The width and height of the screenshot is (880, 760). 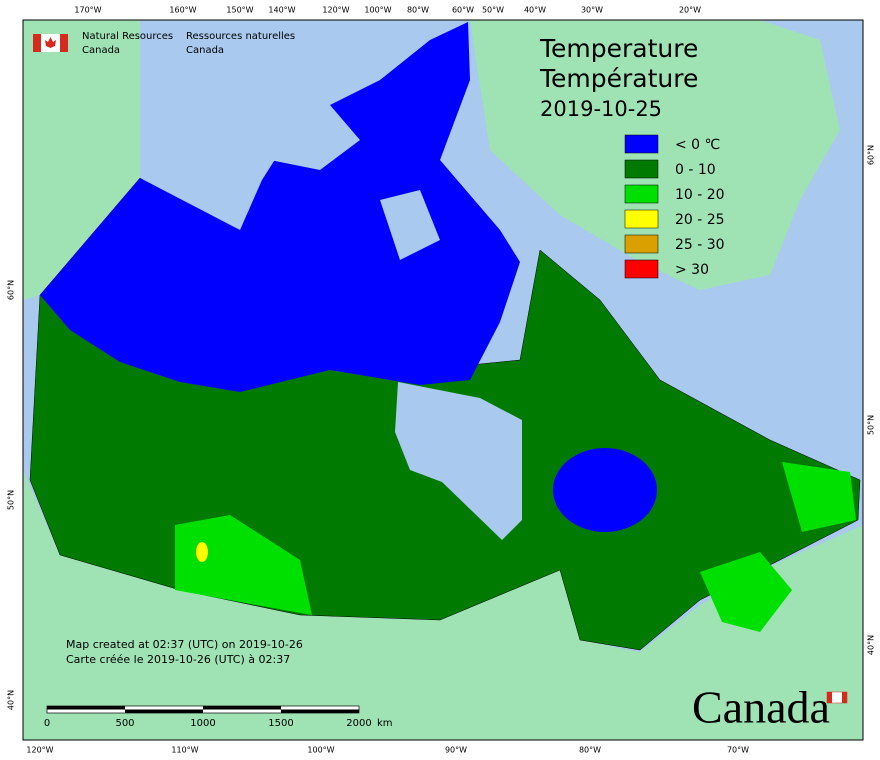 What do you see at coordinates (700, 195) in the screenshot?
I see `legend-label: 10 - 20` at bounding box center [700, 195].